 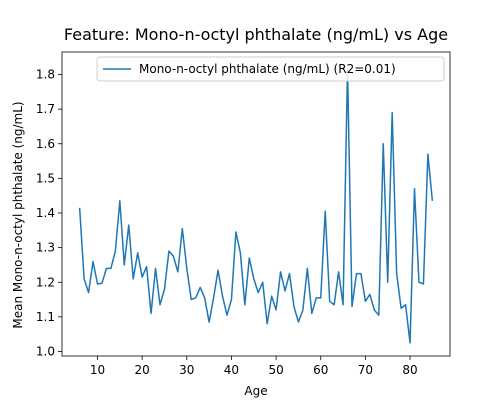 I want to click on y-tick-label: 1.1, so click(x=45, y=317).